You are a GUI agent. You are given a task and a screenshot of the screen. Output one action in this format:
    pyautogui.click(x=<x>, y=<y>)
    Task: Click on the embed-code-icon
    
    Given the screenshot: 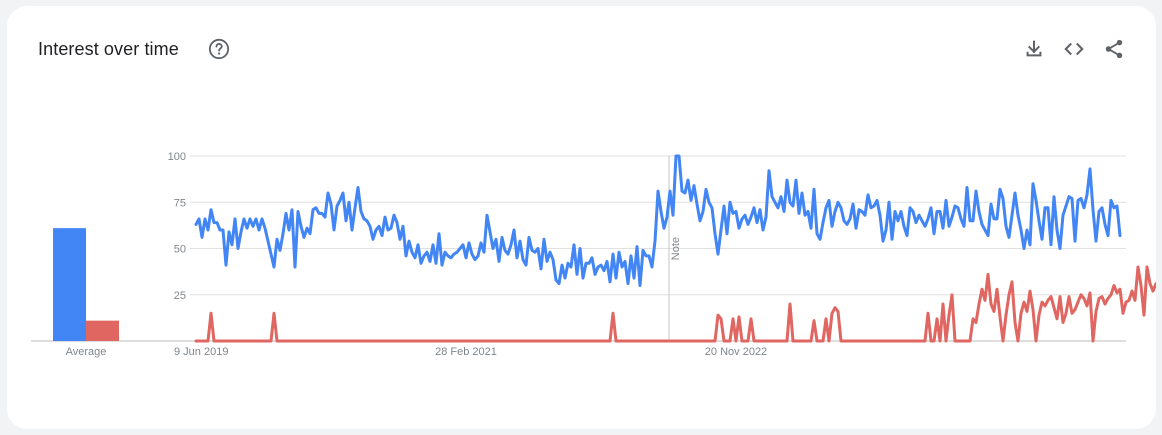 What is the action you would take?
    pyautogui.click(x=1074, y=49)
    